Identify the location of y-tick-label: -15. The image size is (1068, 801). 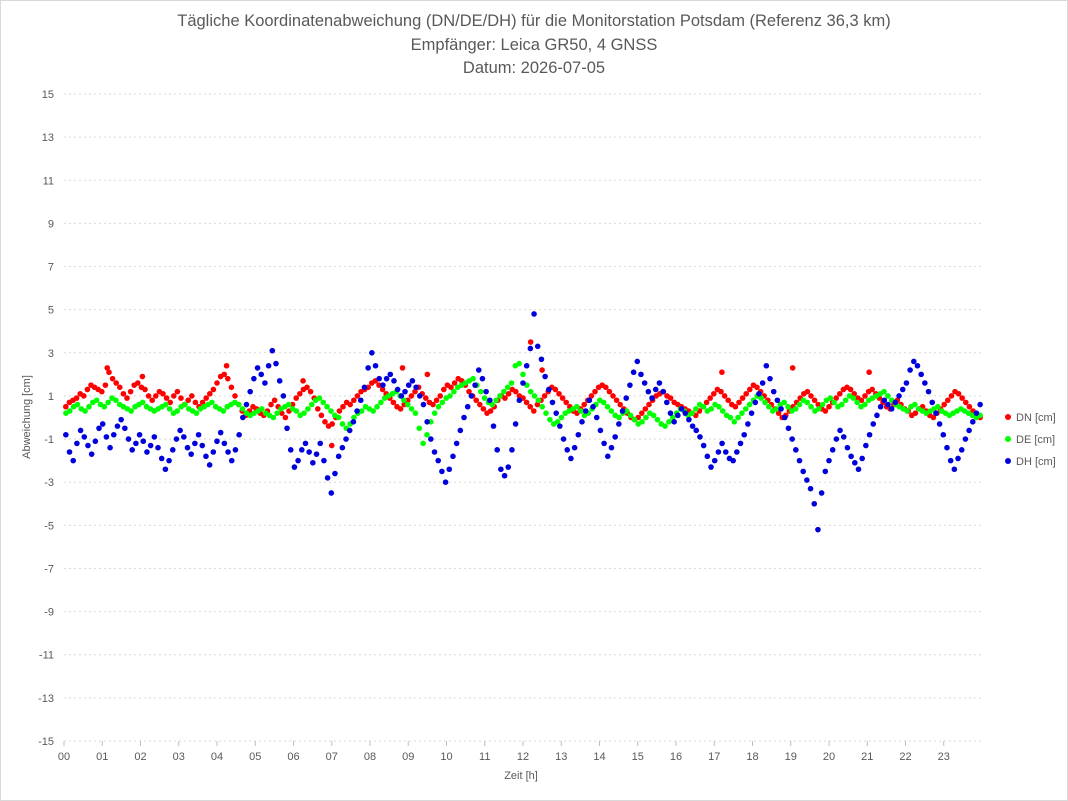
(46, 742).